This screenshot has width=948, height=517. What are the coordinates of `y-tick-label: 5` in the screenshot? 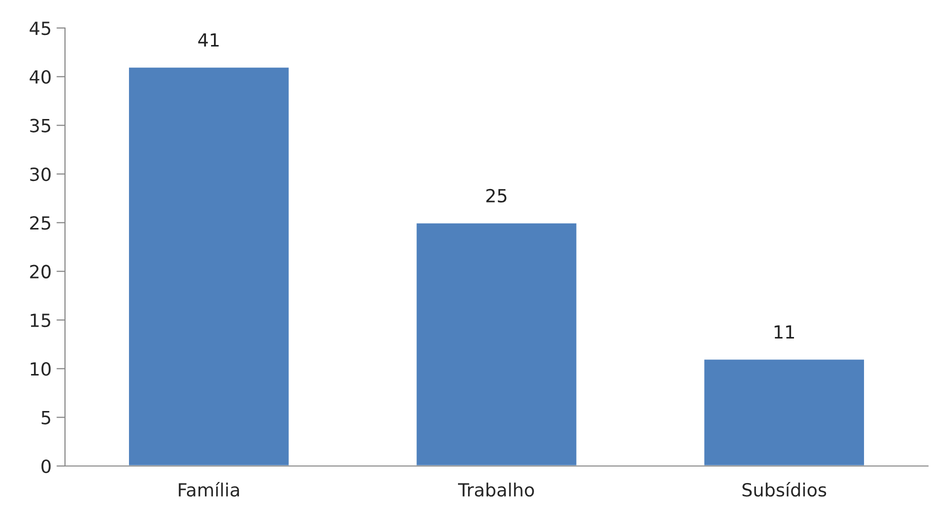 It's located at (46, 417).